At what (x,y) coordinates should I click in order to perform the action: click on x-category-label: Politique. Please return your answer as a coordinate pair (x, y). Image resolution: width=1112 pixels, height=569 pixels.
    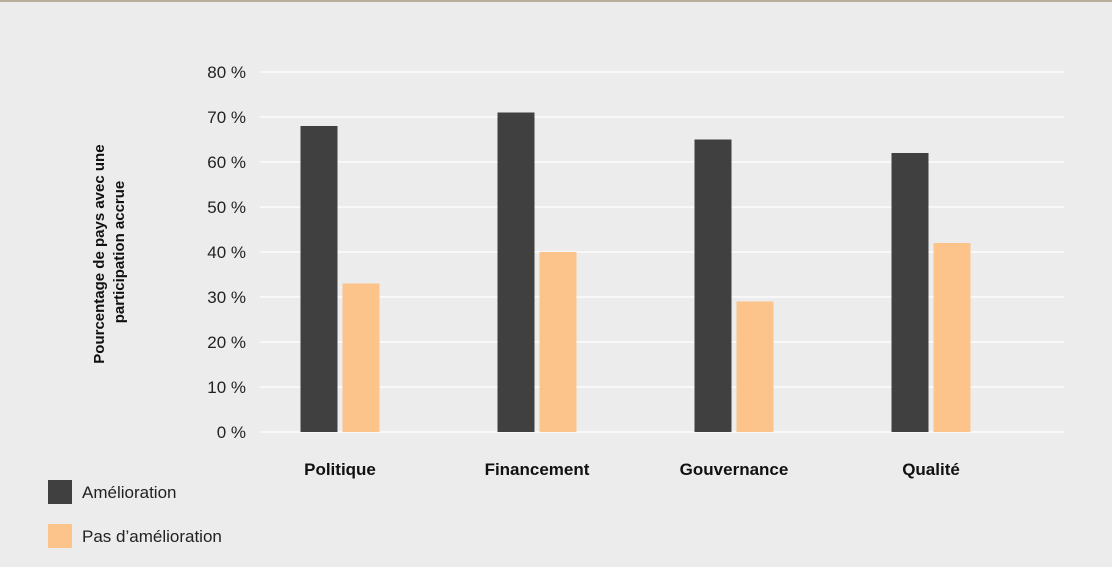
    Looking at the image, I should click on (340, 469).